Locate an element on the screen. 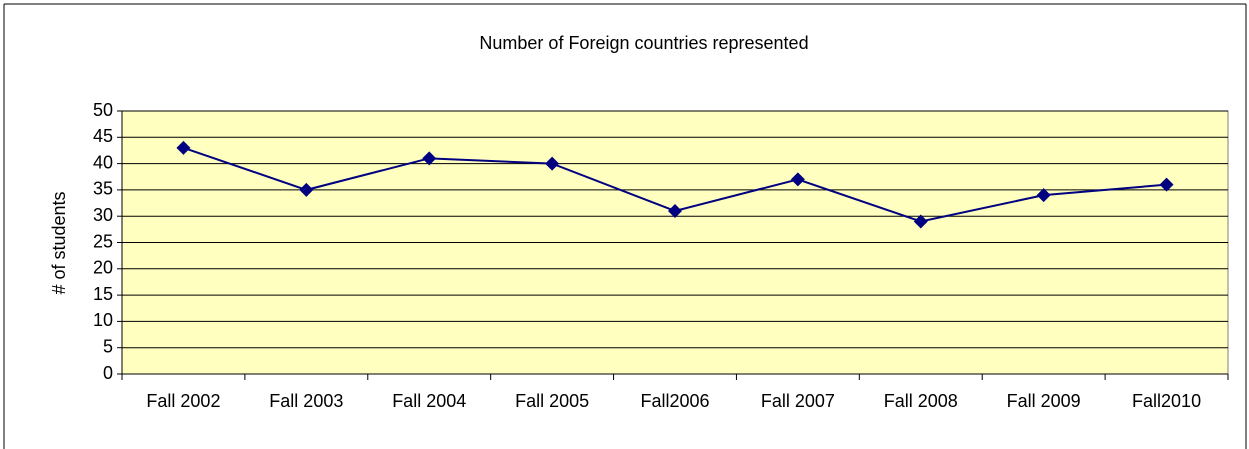  y-tick-label: 10 is located at coordinates (103, 320).